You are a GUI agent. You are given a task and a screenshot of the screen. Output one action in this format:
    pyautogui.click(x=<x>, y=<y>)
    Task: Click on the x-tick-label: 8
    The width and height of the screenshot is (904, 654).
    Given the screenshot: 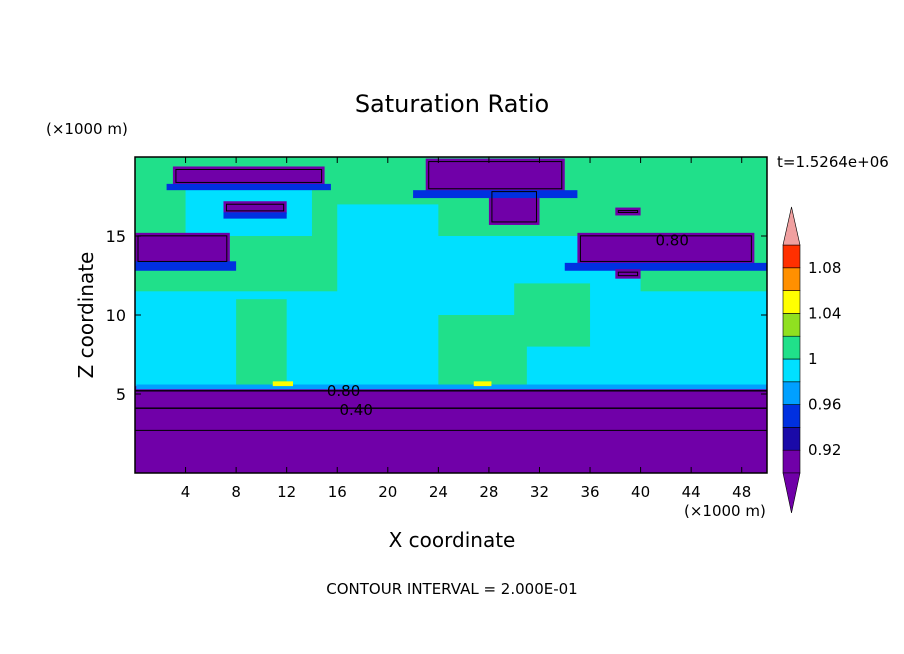 What is the action you would take?
    pyautogui.click(x=236, y=492)
    